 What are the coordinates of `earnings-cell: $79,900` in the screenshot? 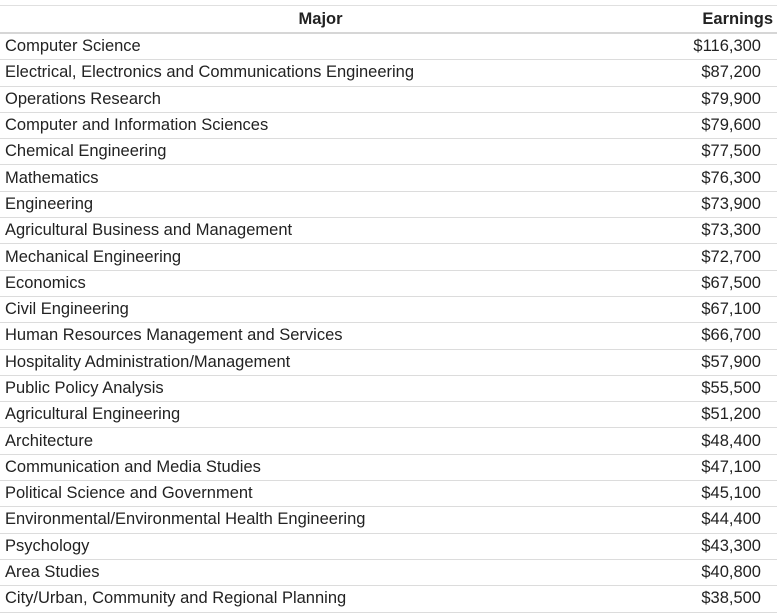 It's located at (709, 99).